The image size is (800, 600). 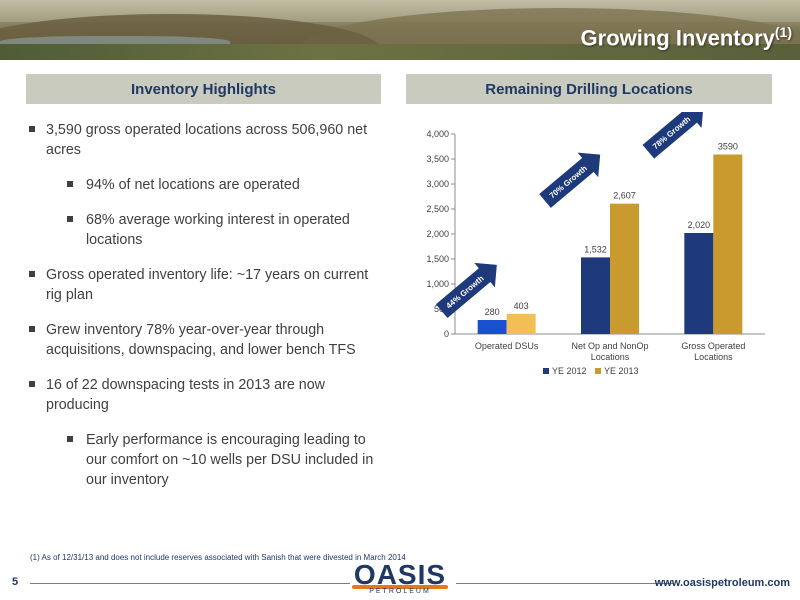 What do you see at coordinates (722, 583) in the screenshot?
I see `website-link: www.oasispetroleum.com` at bounding box center [722, 583].